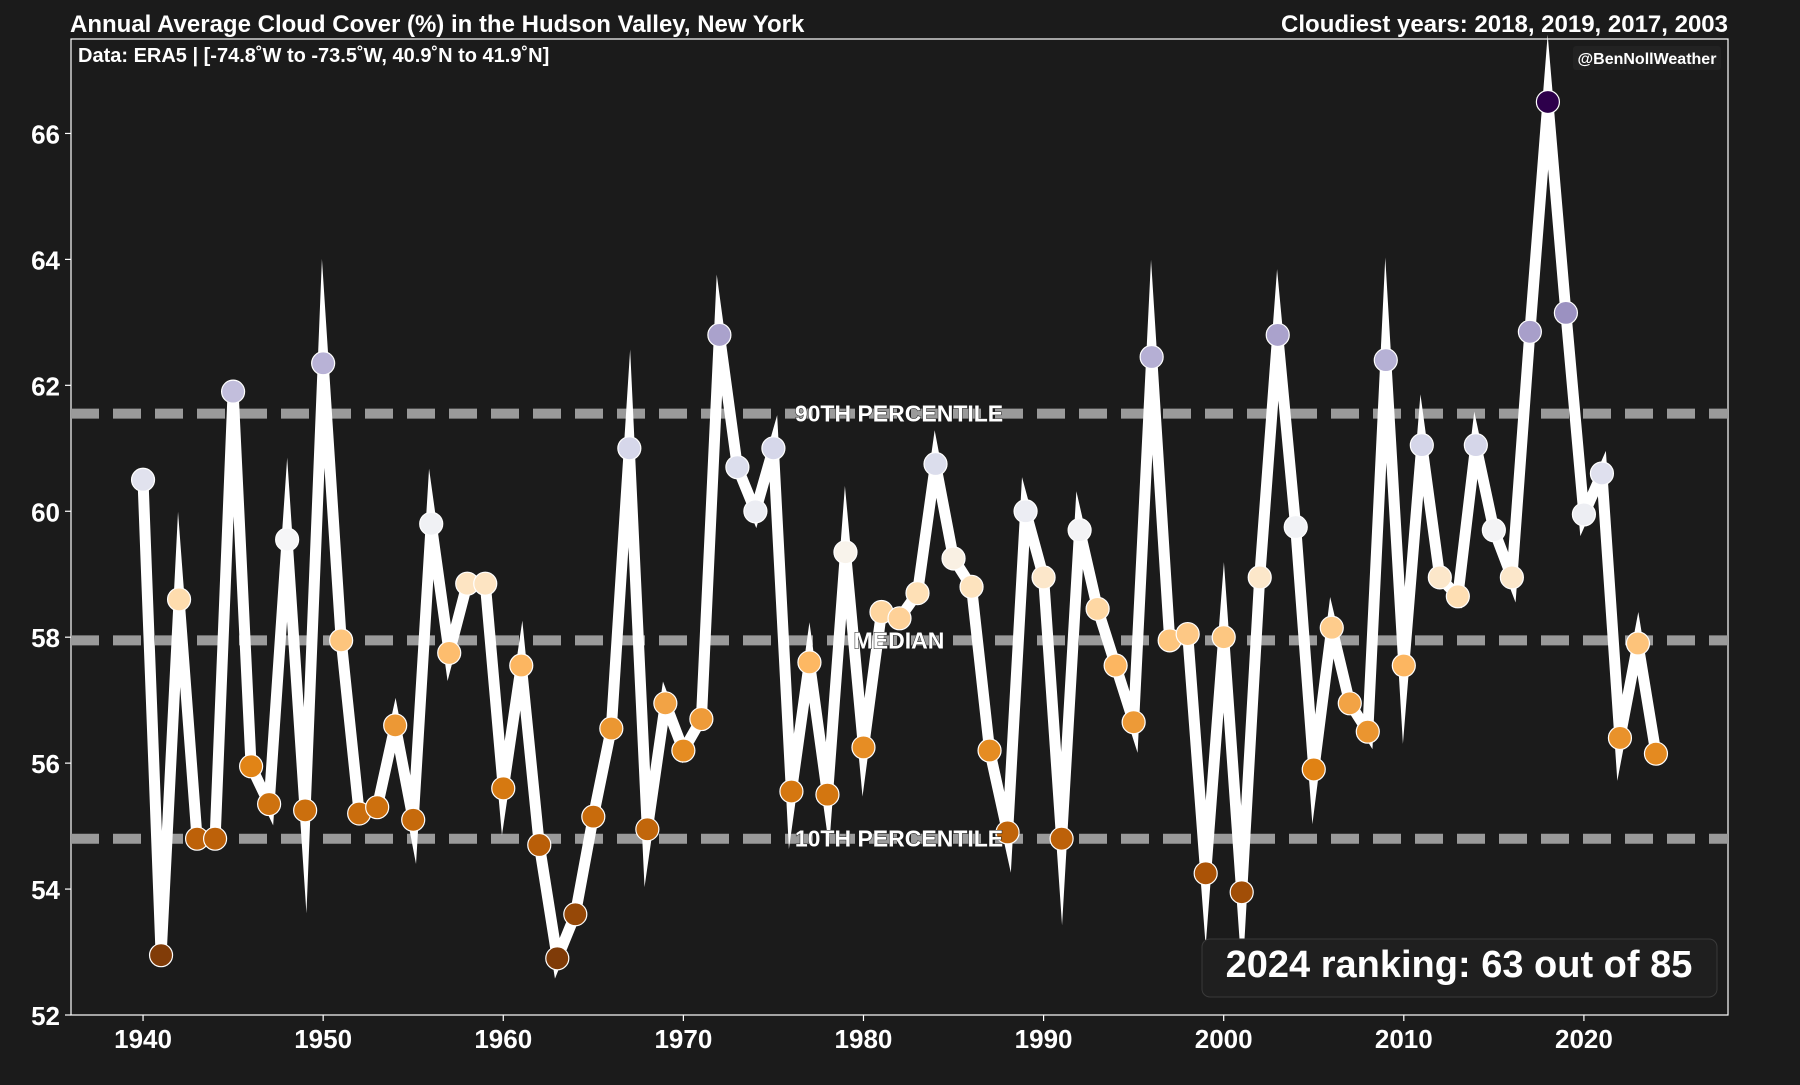  I want to click on data-point-1975, so click(773, 448).